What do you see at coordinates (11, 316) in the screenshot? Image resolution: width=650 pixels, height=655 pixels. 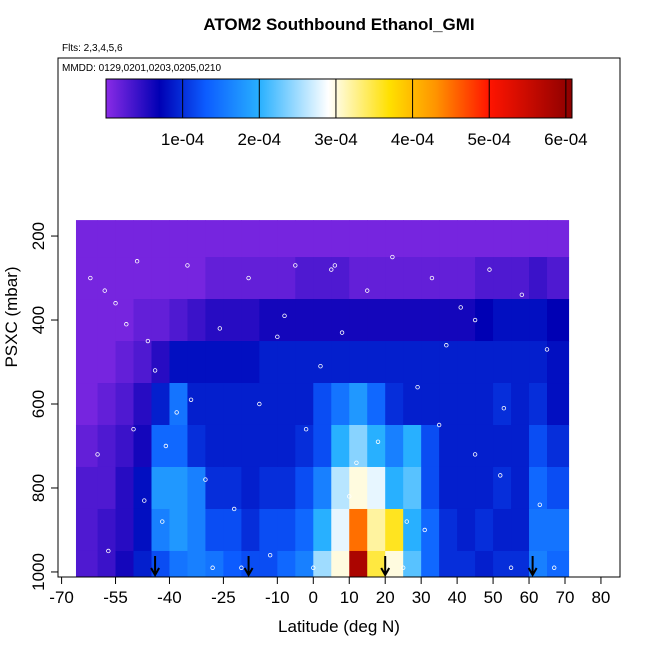 I see `y-axis-label: PSXC (mbar)` at bounding box center [11, 316].